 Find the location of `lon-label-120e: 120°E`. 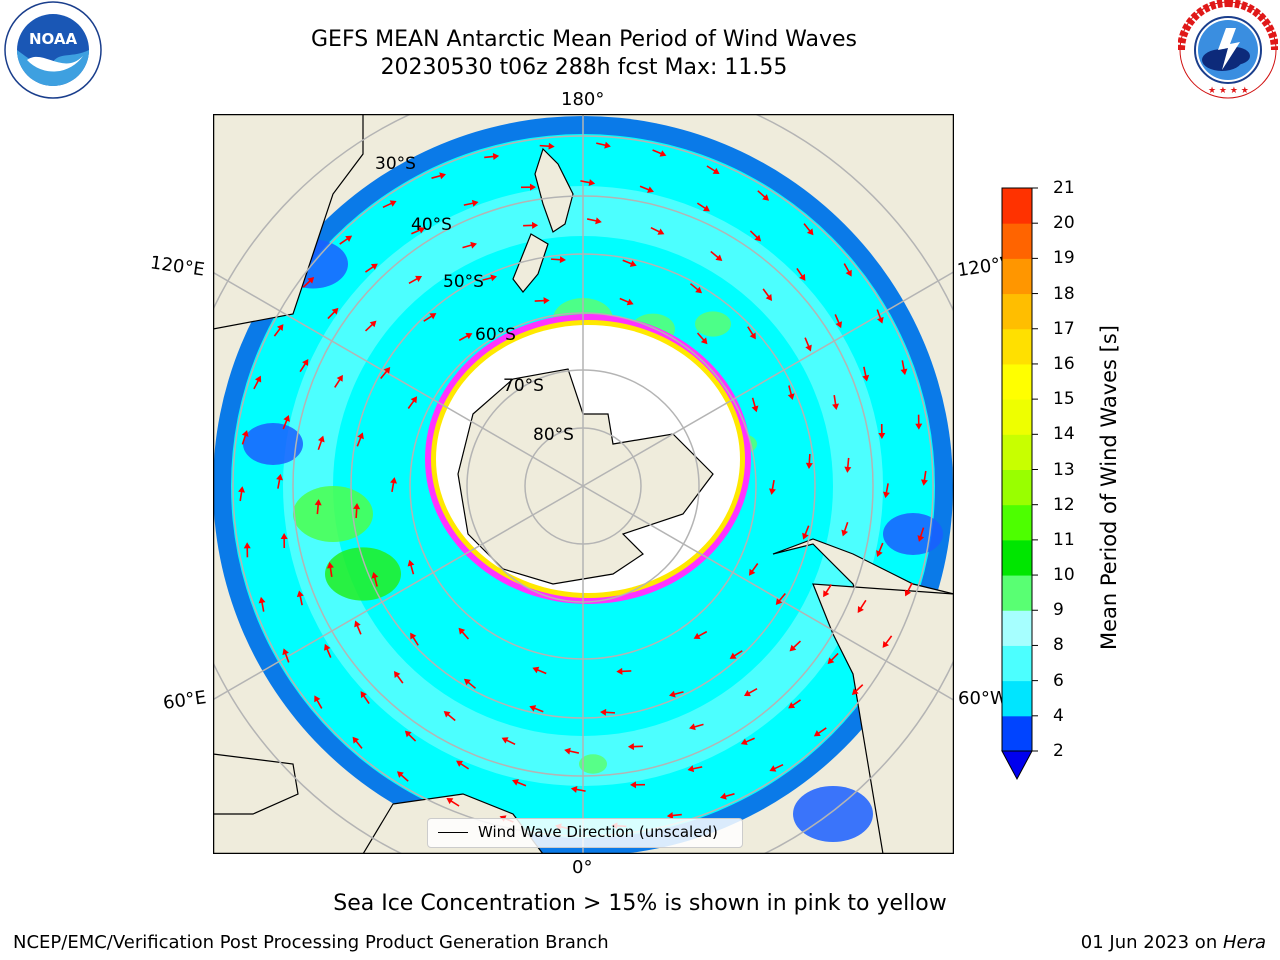

lon-label-120e: 120°E is located at coordinates (177, 266).